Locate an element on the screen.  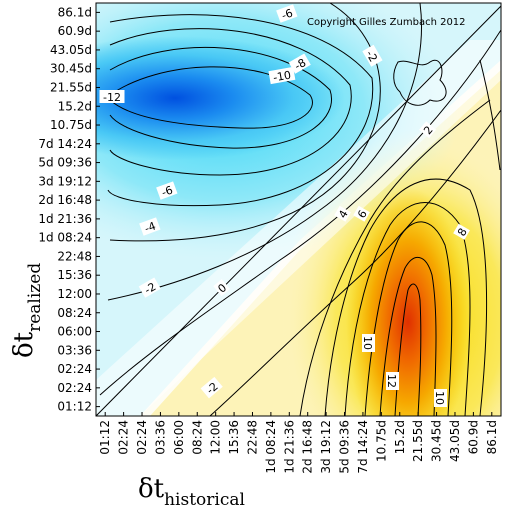
x-tick-label: 5d 09:36 is located at coordinates (345, 447).